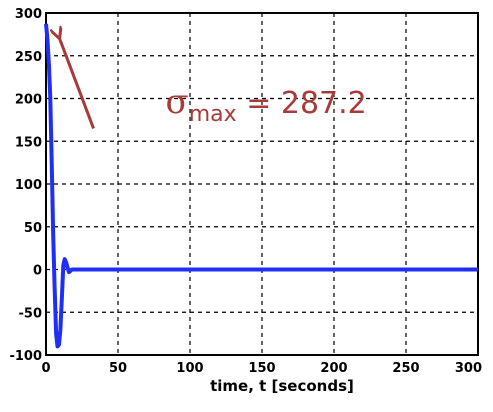 This screenshot has width=493, height=412. Describe the element at coordinates (28, 57) in the screenshot. I see `y-tick-label: 250` at that location.